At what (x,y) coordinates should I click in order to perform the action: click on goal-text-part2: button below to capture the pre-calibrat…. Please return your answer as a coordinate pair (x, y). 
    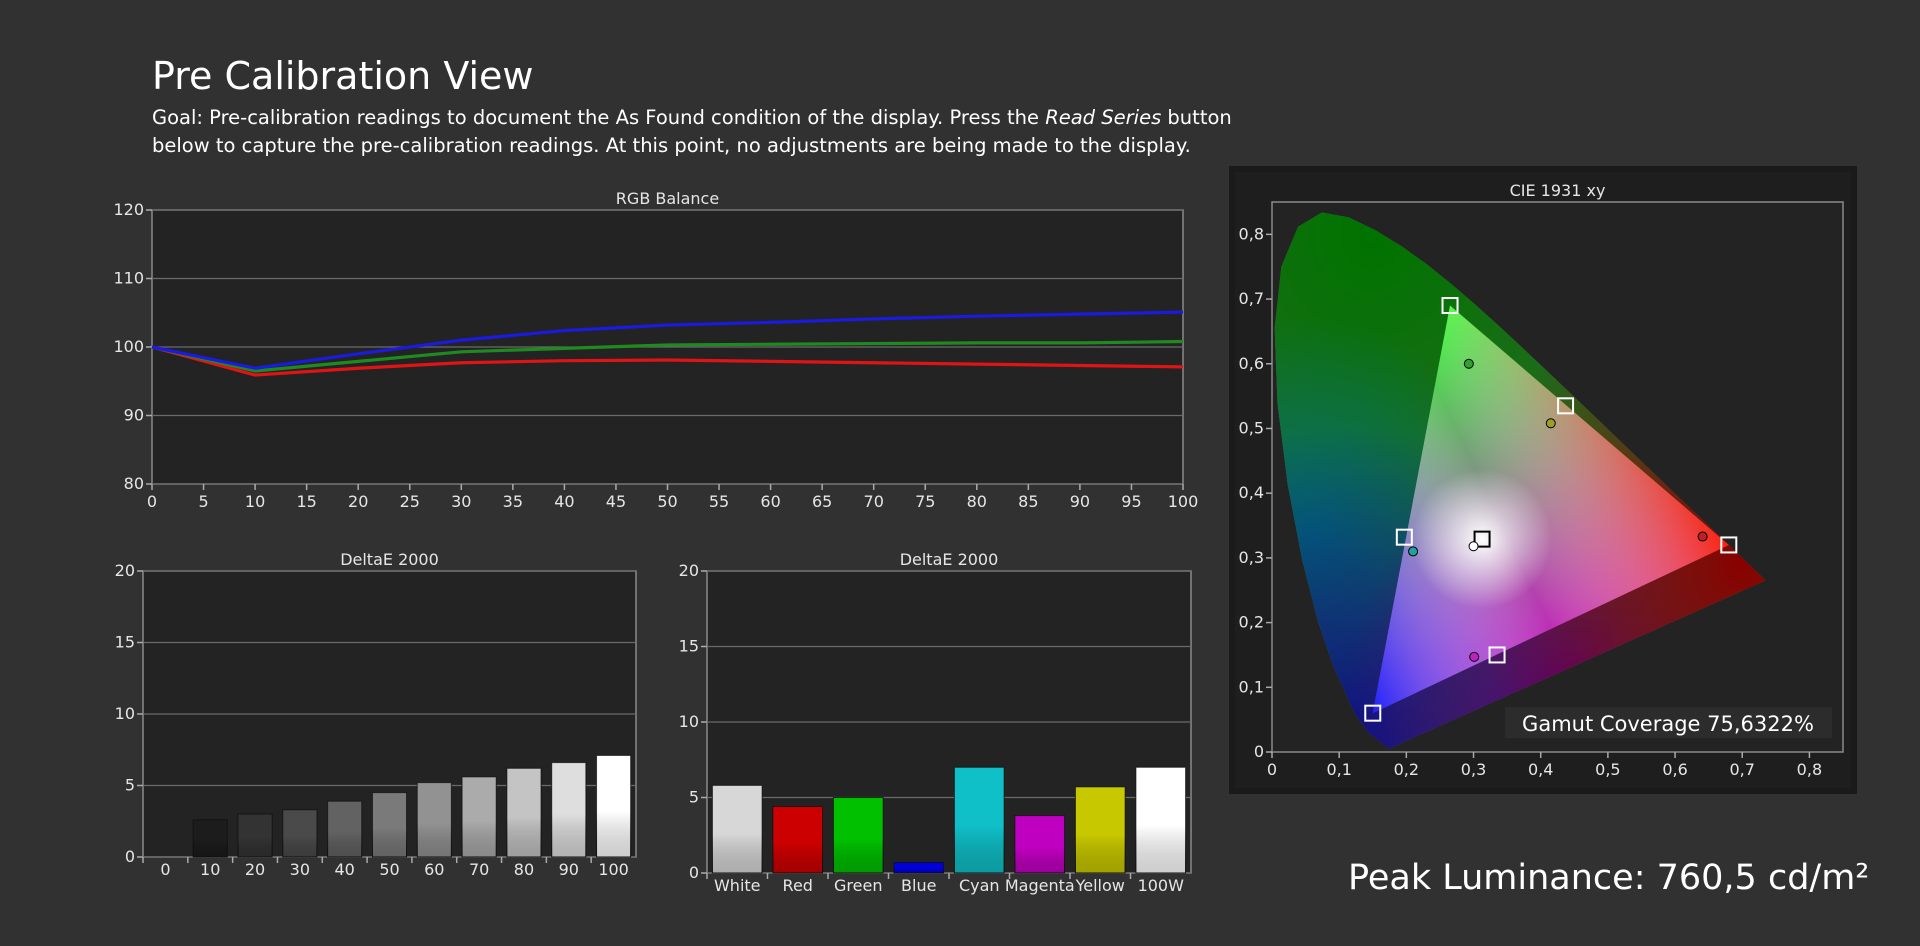
    Looking at the image, I should click on (692, 131).